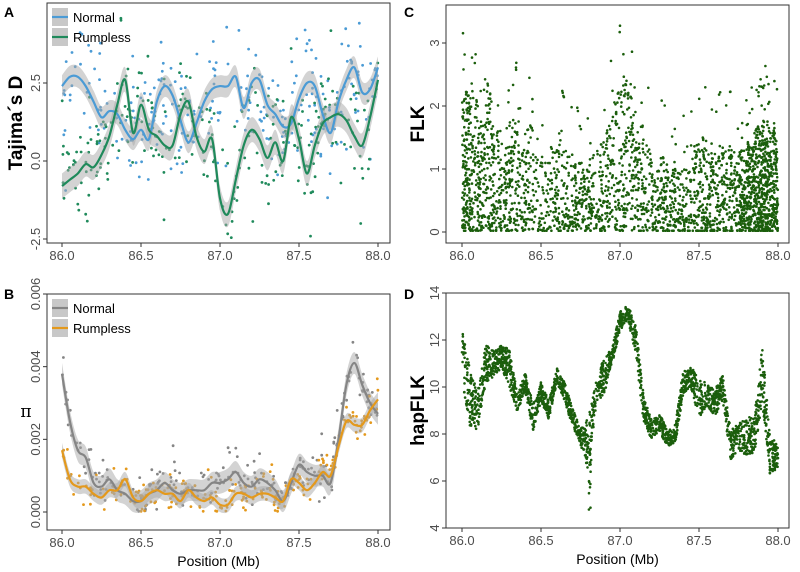 The width and height of the screenshot is (800, 572). What do you see at coordinates (35, 83) in the screenshot?
I see `y-tick-label: 2.5` at bounding box center [35, 83].